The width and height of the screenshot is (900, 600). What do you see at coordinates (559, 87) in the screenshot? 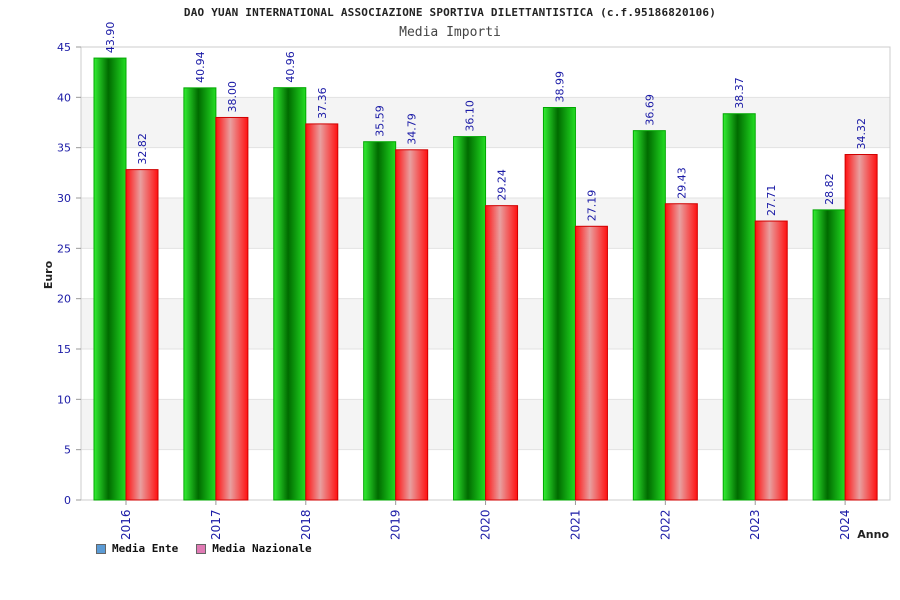
I see `bar-value-label: 38.99` at bounding box center [559, 87].